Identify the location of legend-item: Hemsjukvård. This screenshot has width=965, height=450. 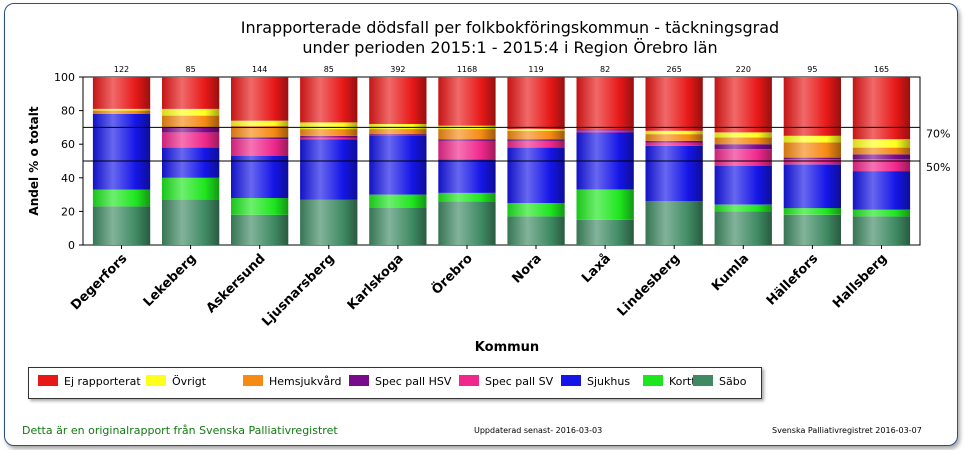
(292, 382).